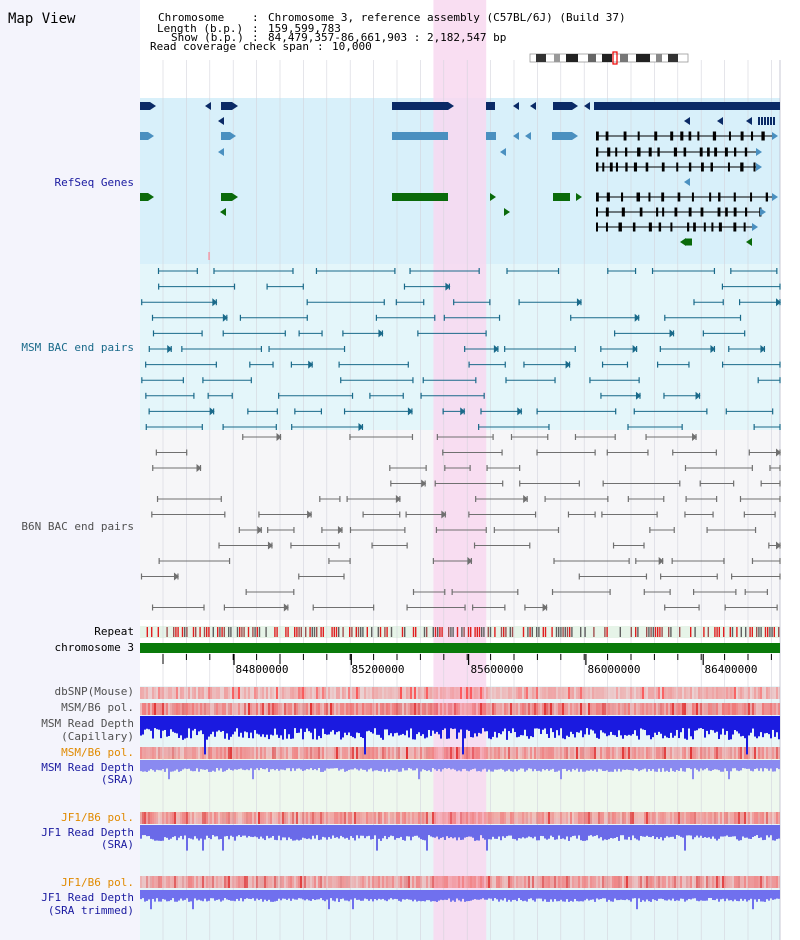 The width and height of the screenshot is (800, 940). I want to click on chromosome-ideogram, so click(609, 58).